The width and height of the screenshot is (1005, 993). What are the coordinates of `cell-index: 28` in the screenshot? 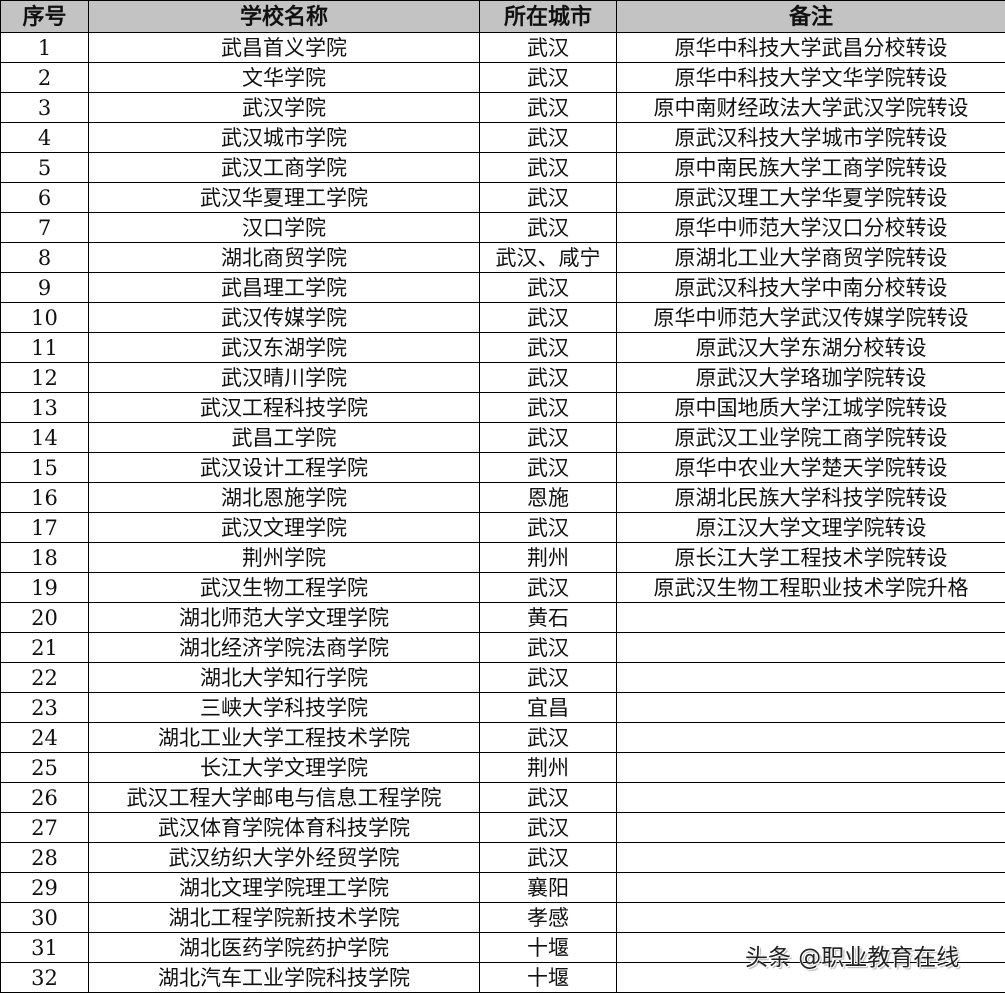 It's located at (45, 858).